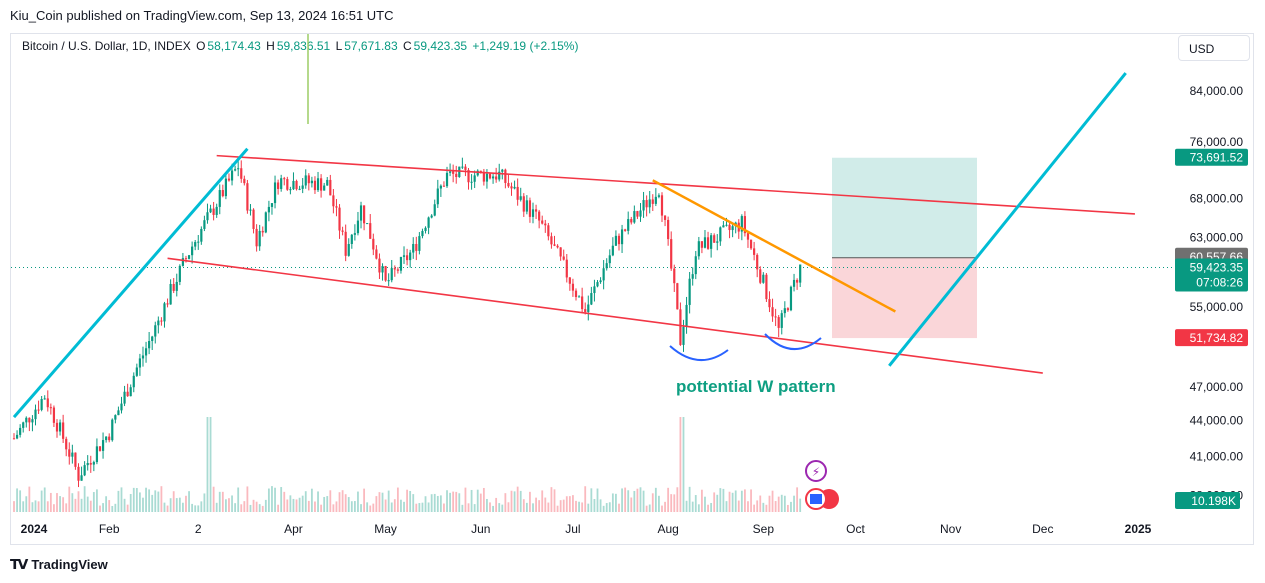  Describe the element at coordinates (34, 529) in the screenshot. I see `time-tick-label: 2024` at that location.